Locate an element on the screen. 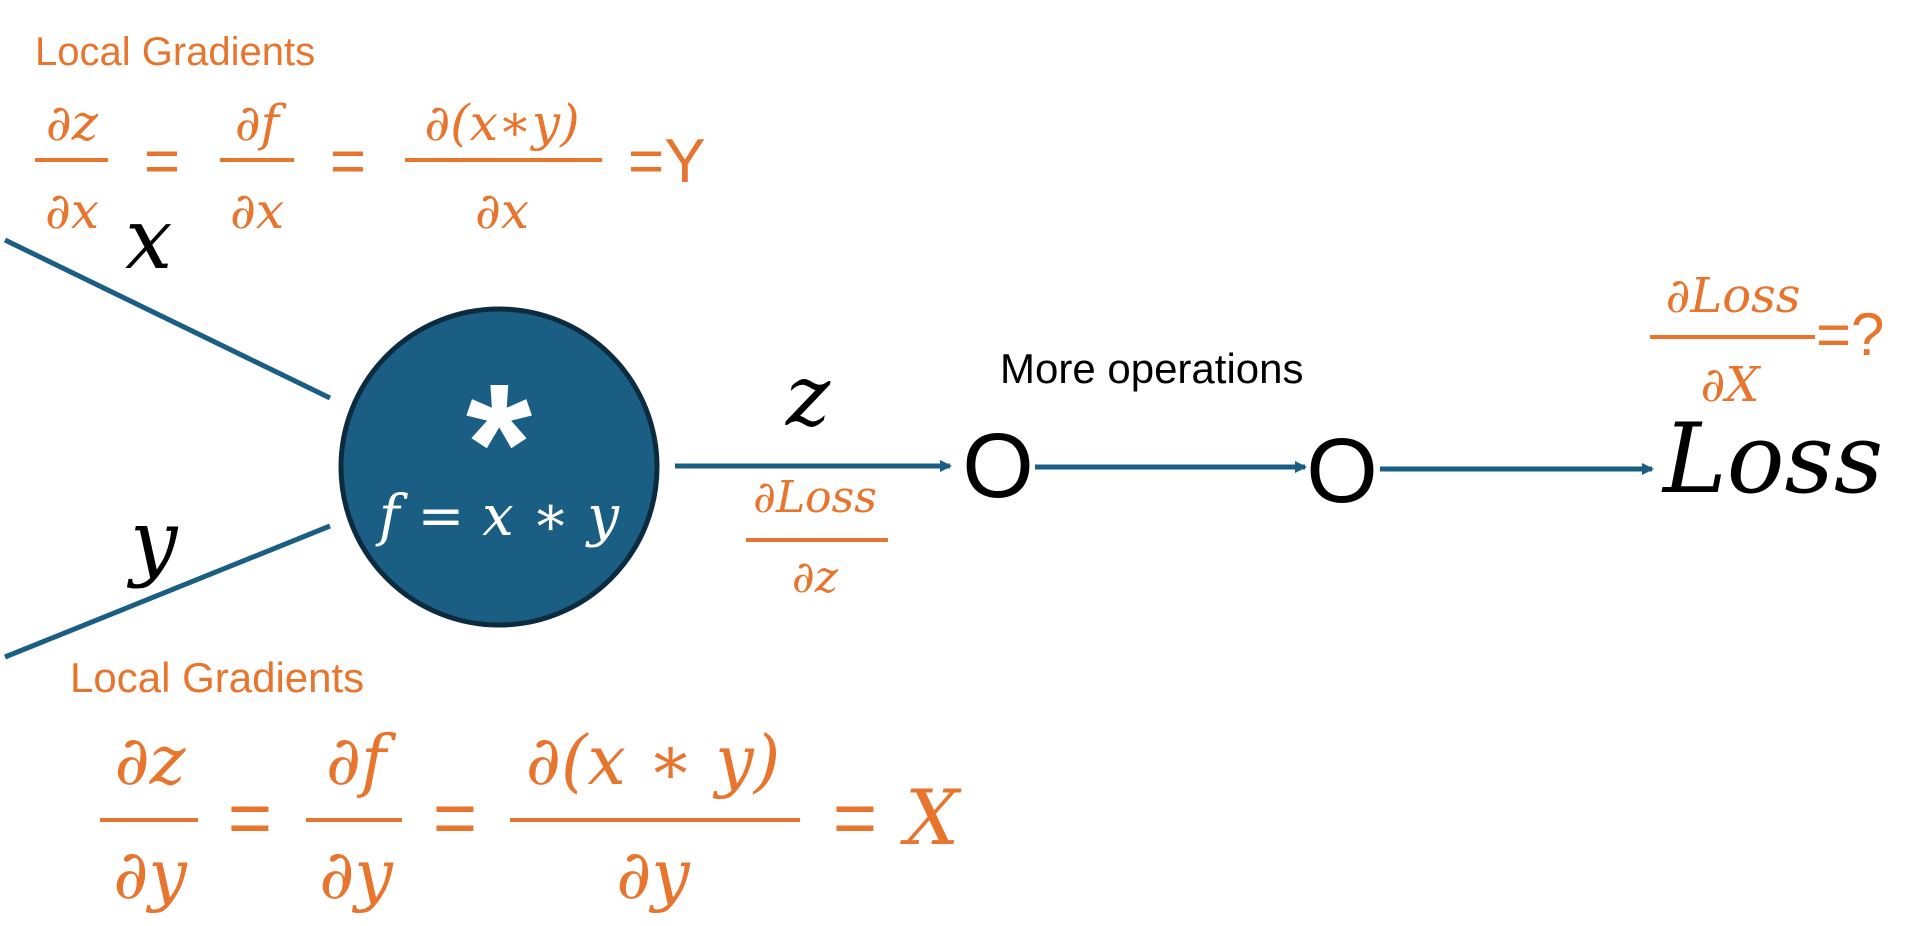 The height and width of the screenshot is (926, 1927). bottom-frac2-numerator: ∂f is located at coordinates (361, 761).